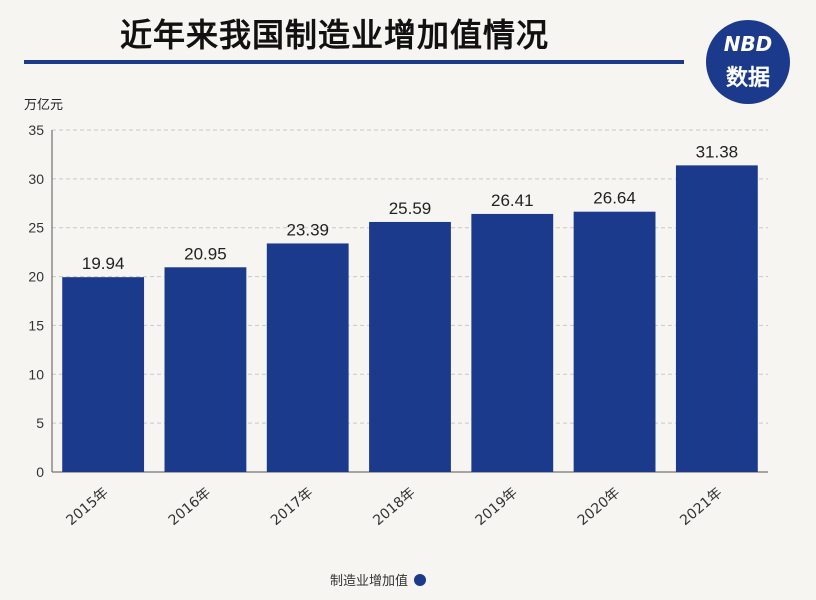 This screenshot has height=600, width=816. What do you see at coordinates (36, 325) in the screenshot?
I see `y-tick-label: 15` at bounding box center [36, 325].